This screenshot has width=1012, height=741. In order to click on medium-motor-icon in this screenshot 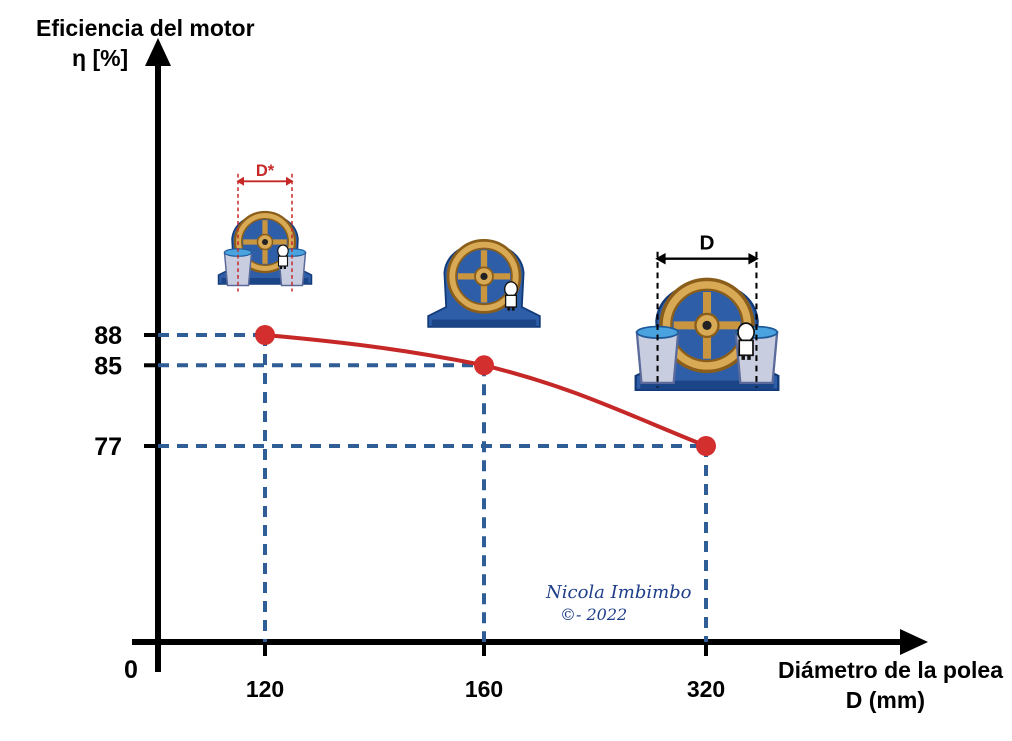, I will do `click(484, 283)`.